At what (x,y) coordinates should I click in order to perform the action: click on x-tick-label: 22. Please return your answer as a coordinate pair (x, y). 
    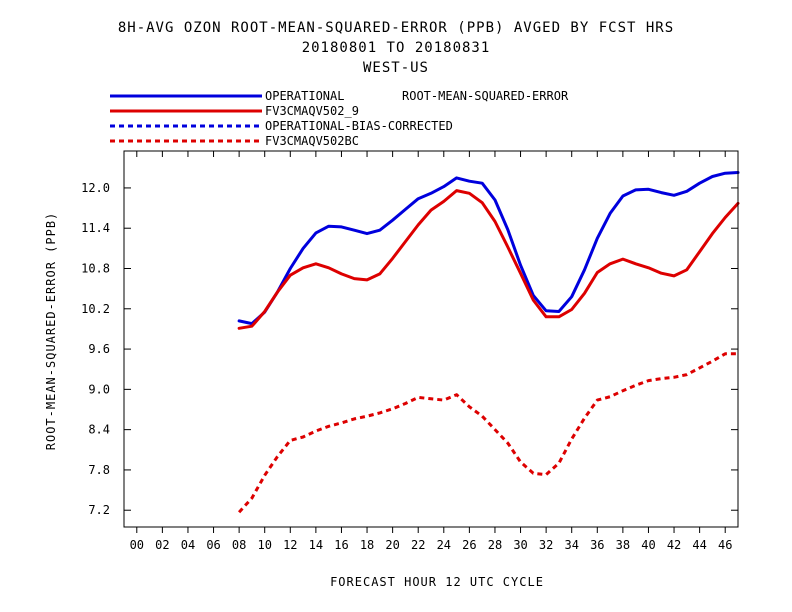
    Looking at the image, I should click on (418, 545).